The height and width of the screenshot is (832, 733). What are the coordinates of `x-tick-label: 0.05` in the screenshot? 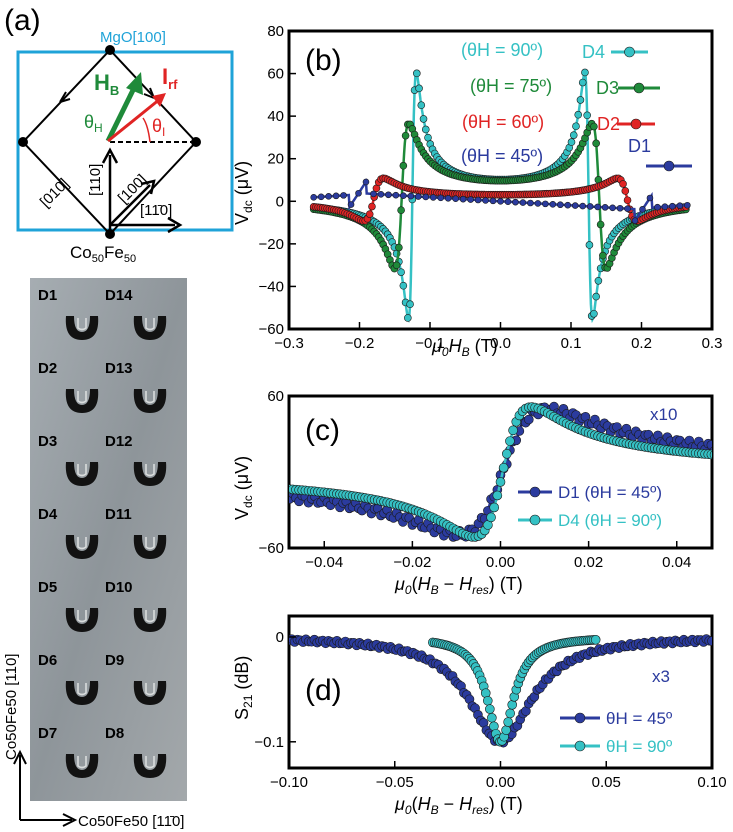 It's located at (606, 782).